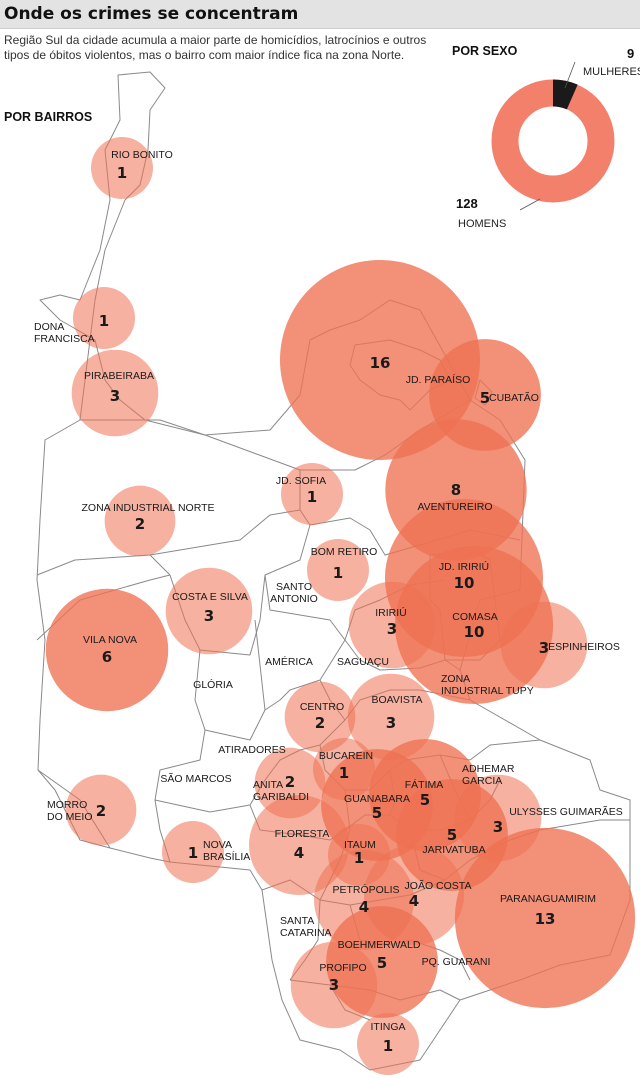 The height and width of the screenshot is (1078, 640). What do you see at coordinates (365, 889) in the screenshot?
I see `label-petropolis: PETRÓPOLIS` at bounding box center [365, 889].